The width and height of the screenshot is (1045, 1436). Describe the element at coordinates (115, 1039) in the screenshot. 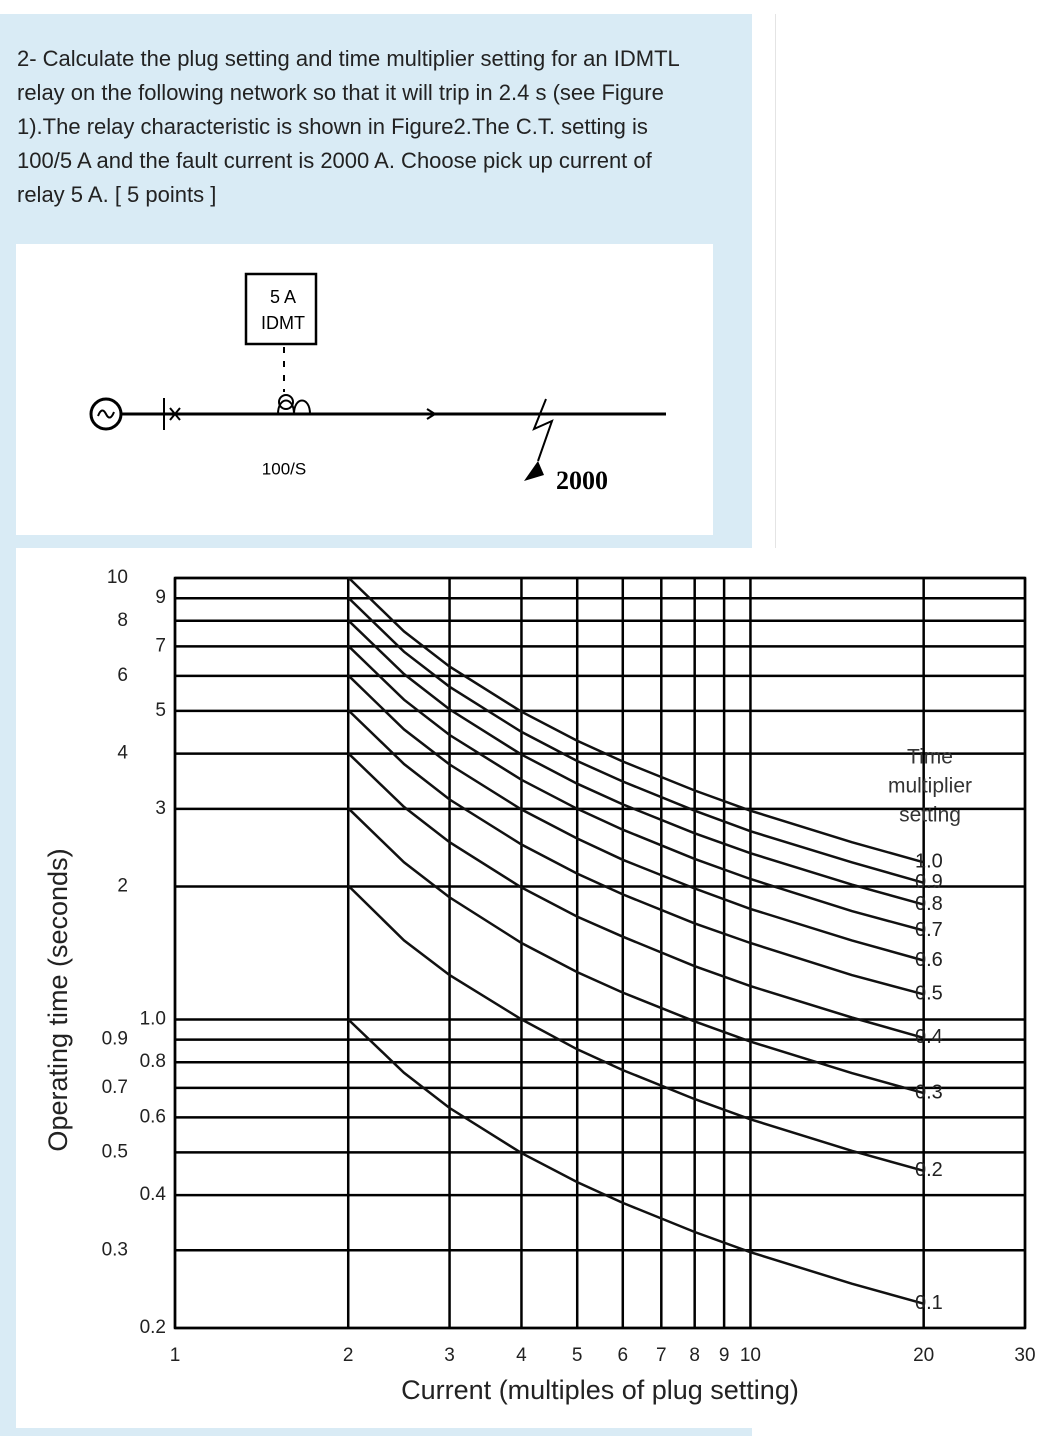

I see `y-tick-label: 0.9` at that location.